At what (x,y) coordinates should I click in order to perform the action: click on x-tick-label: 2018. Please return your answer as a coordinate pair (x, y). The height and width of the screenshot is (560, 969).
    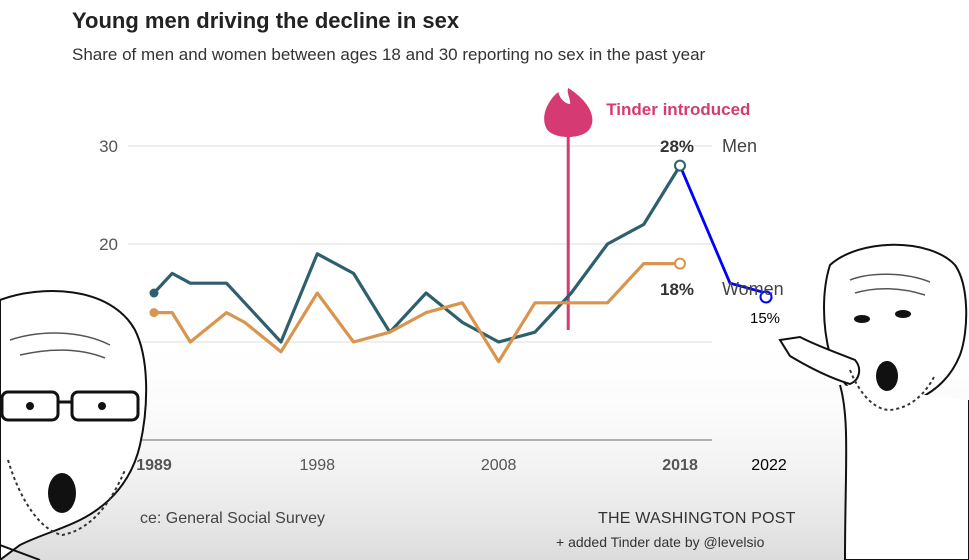
    Looking at the image, I should click on (680, 465).